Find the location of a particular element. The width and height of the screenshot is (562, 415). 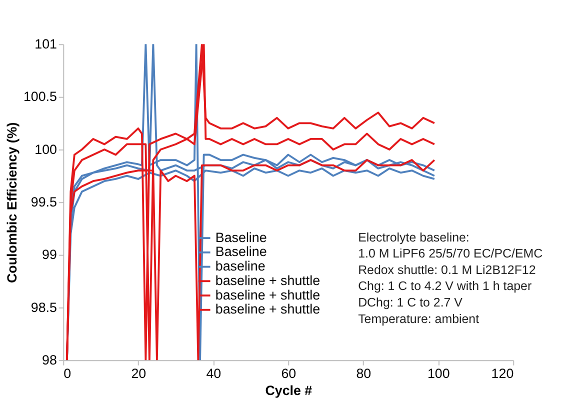

legend-label: baseline is located at coordinates (240, 266).